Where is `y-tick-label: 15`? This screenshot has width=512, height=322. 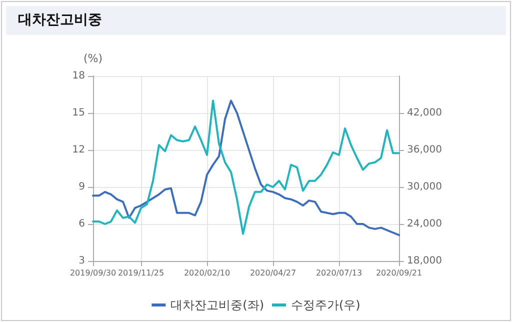 y-tick-label: 15 is located at coordinates (78, 113).